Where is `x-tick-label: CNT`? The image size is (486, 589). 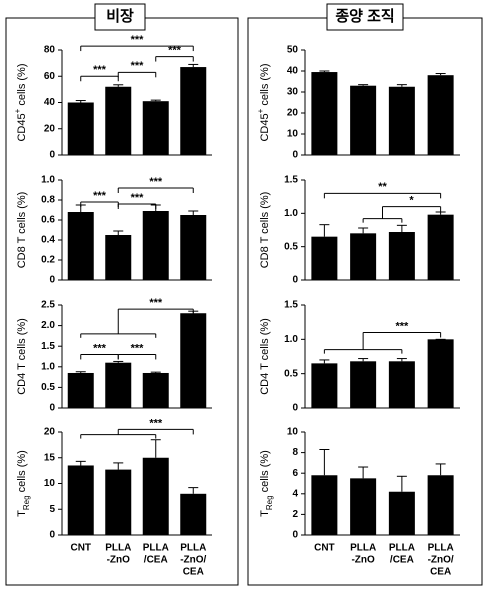 x-tick-label: CNT is located at coordinates (80, 548).